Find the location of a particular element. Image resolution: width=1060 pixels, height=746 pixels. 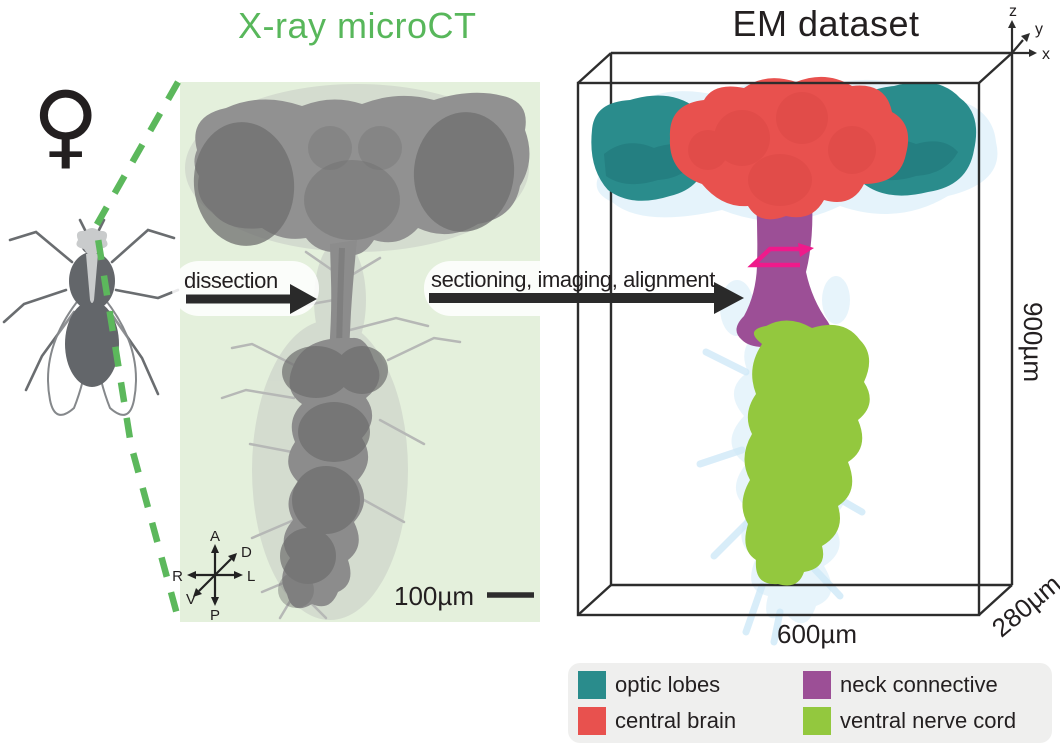

ventral-nerve-cord-label: ventral nerve cord is located at coordinates (928, 720).